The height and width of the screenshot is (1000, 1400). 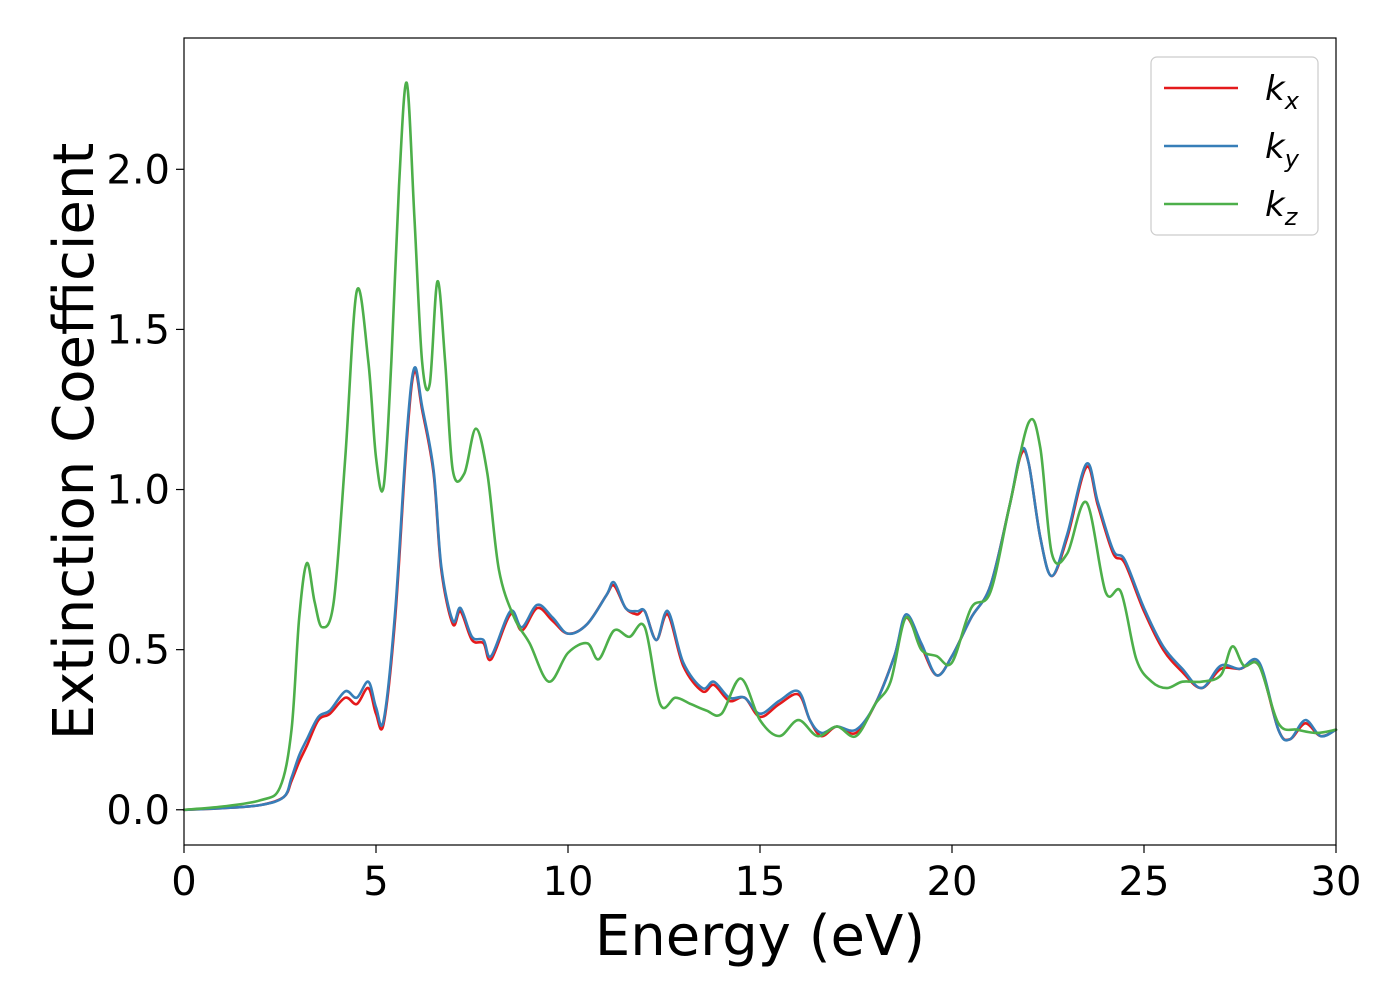 I want to click on y-tick-label: 0.0, so click(x=138, y=811).